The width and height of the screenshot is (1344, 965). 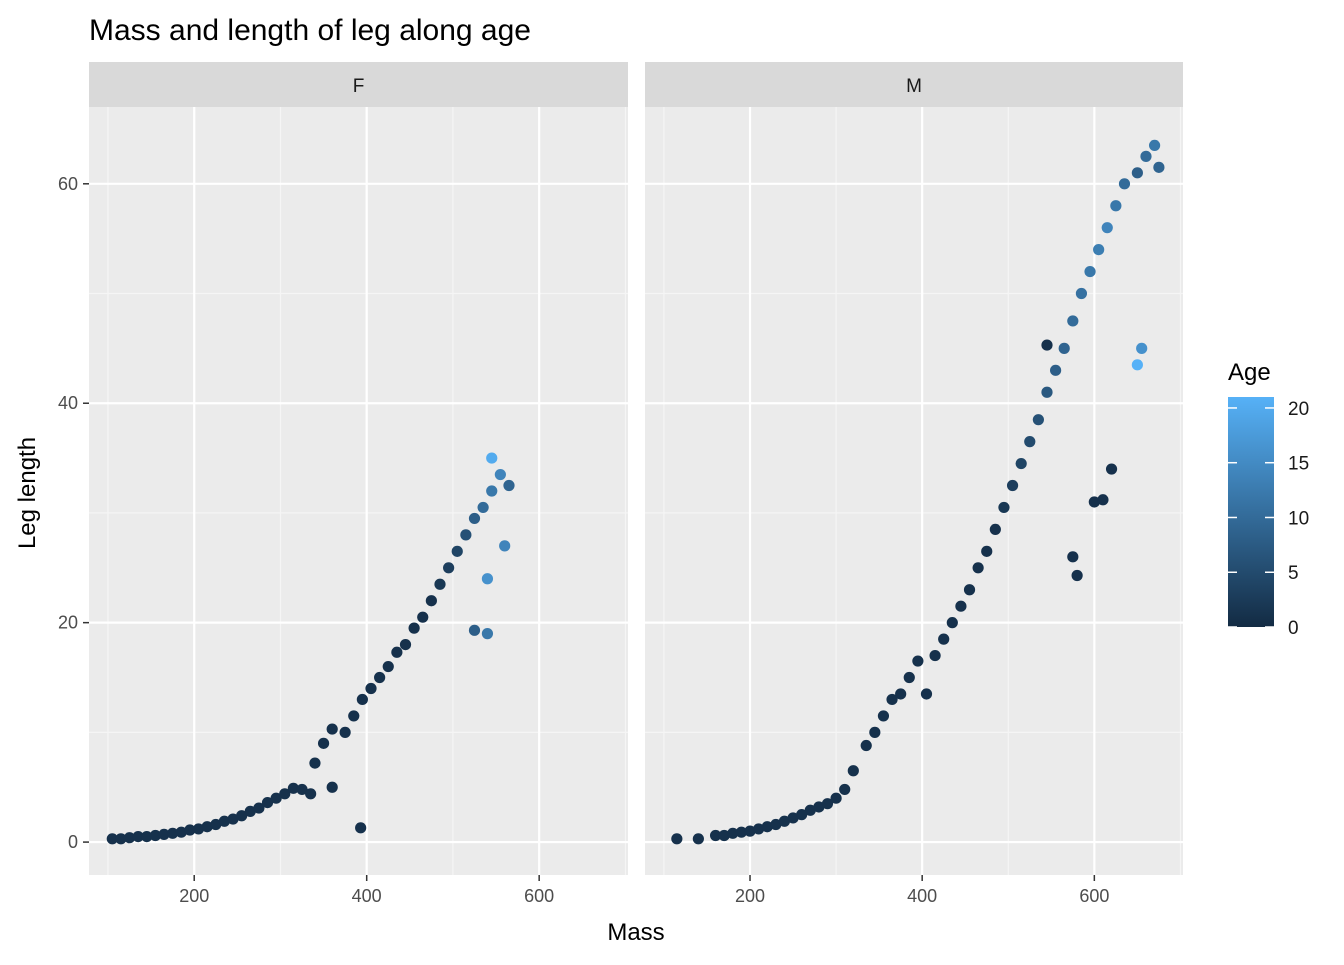 What do you see at coordinates (68, 403) in the screenshot?
I see `y-tick-label: 40` at bounding box center [68, 403].